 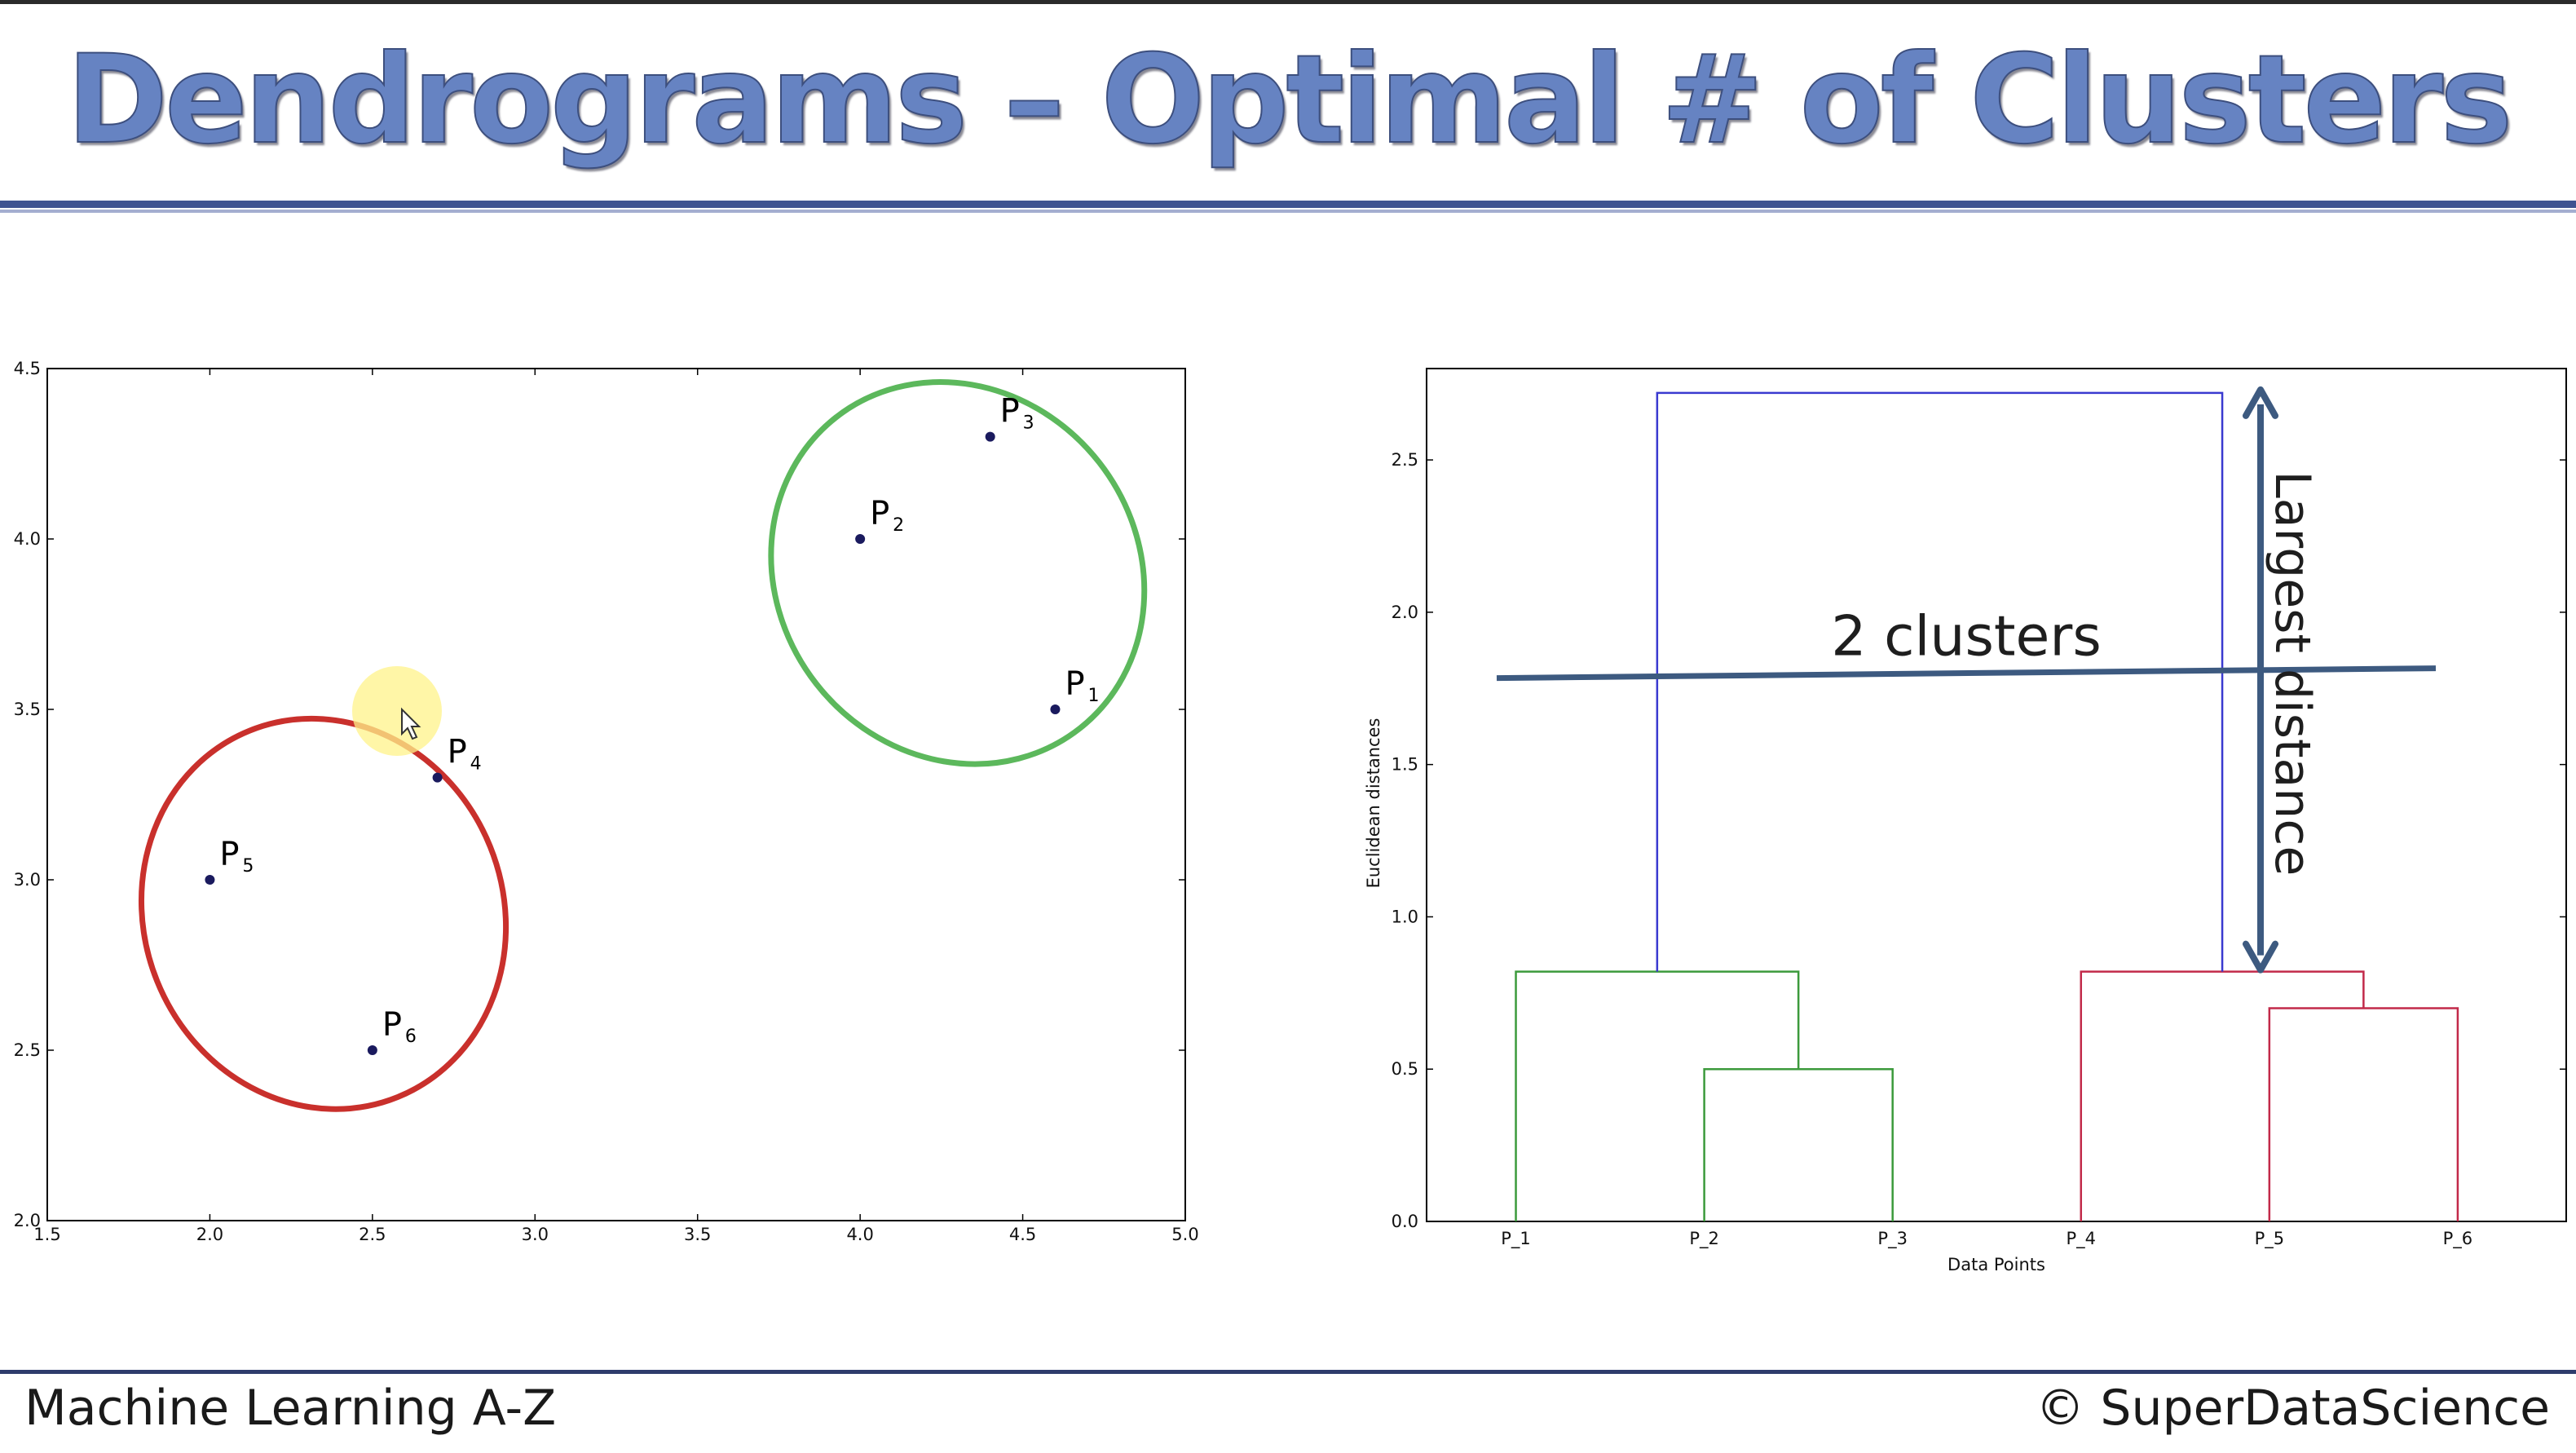 What do you see at coordinates (46, 1235) in the screenshot?
I see `scatter-x-tick-label: 1.5` at bounding box center [46, 1235].